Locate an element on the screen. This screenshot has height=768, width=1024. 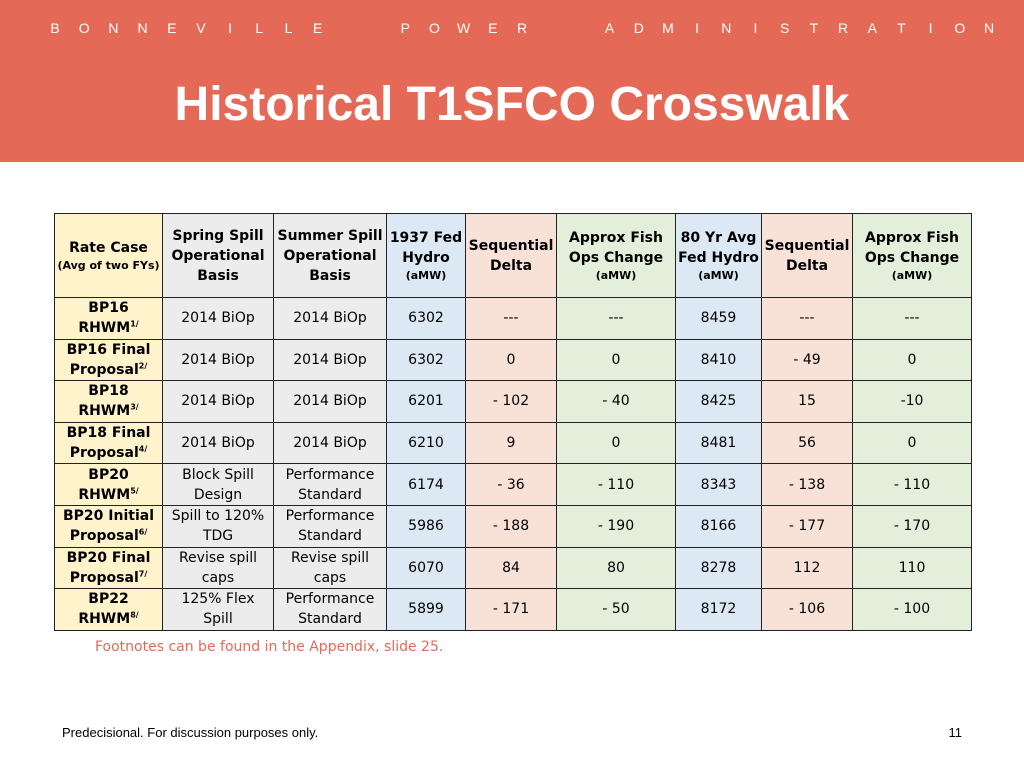
org-letter: B is located at coordinates (55, 28).